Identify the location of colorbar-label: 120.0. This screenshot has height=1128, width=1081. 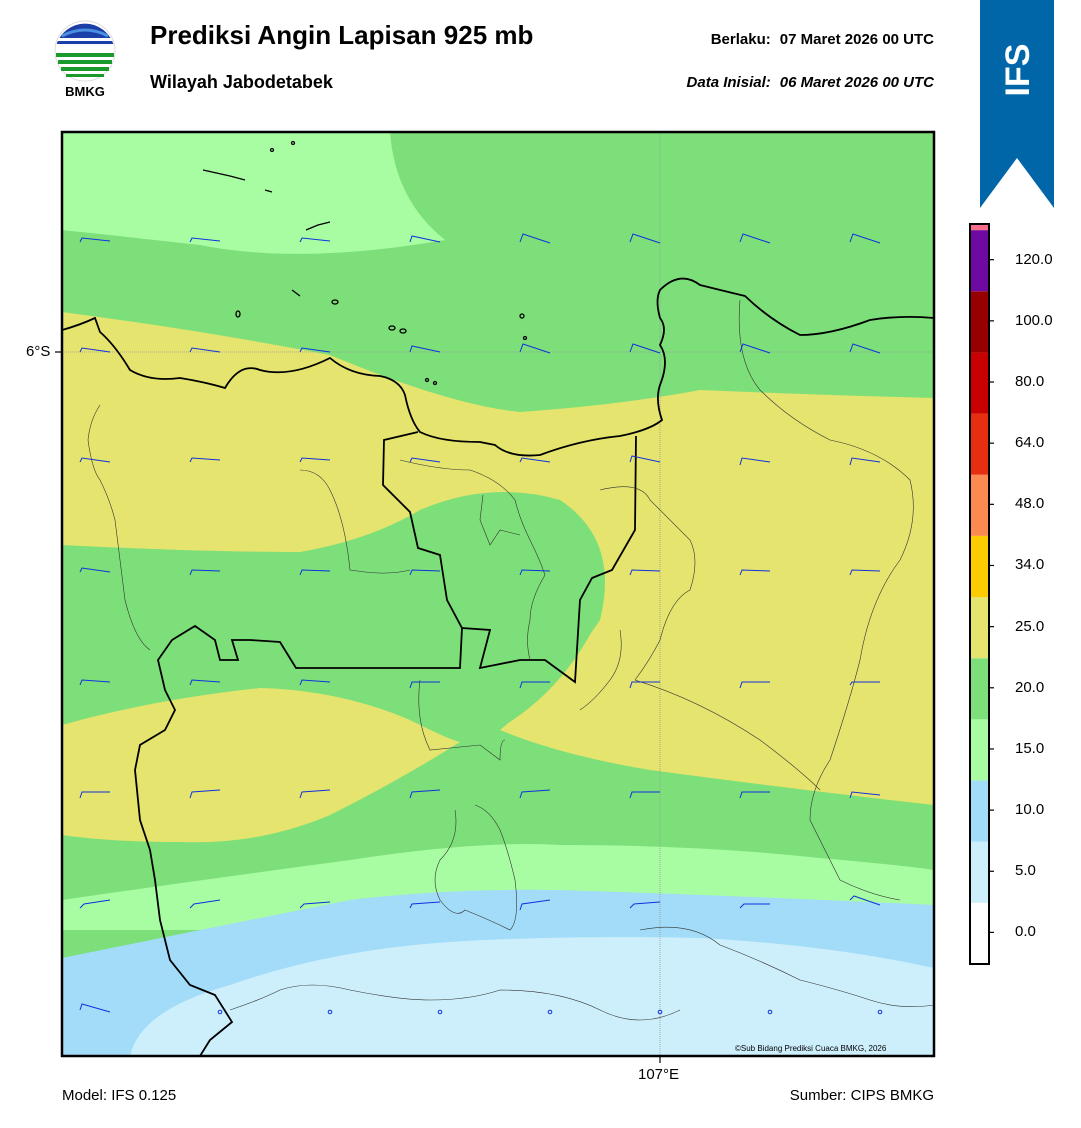
(1034, 259).